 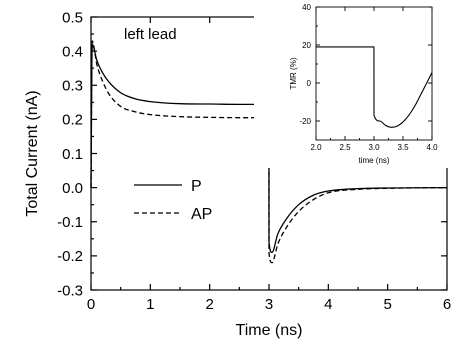 I want to click on y-tick-label: -0.1, so click(x=70, y=222).